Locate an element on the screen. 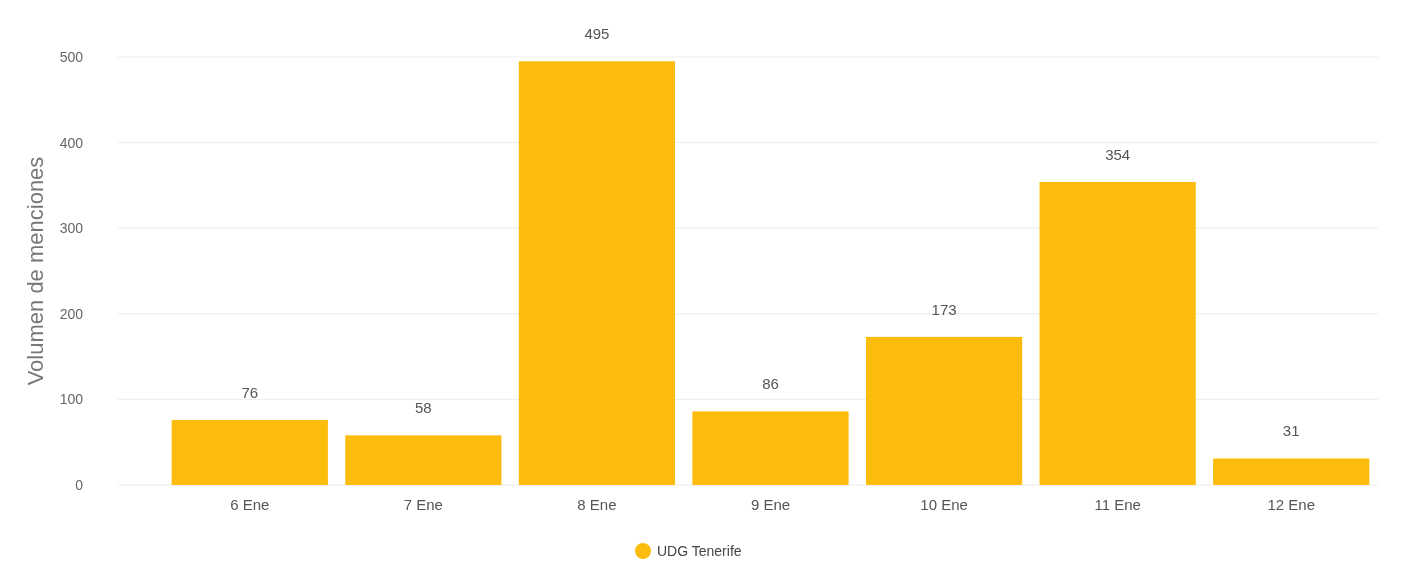 The image size is (1406, 576). x-tick-label: 10 Ene is located at coordinates (944, 504).